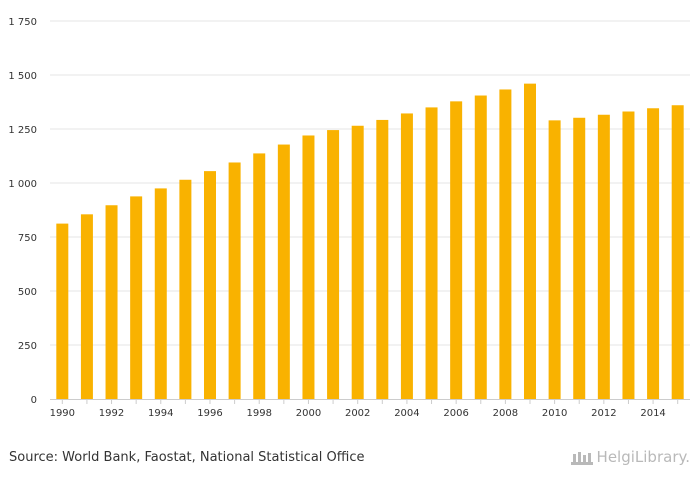 The width and height of the screenshot is (700, 483). I want to click on bar-1995, so click(185, 289).